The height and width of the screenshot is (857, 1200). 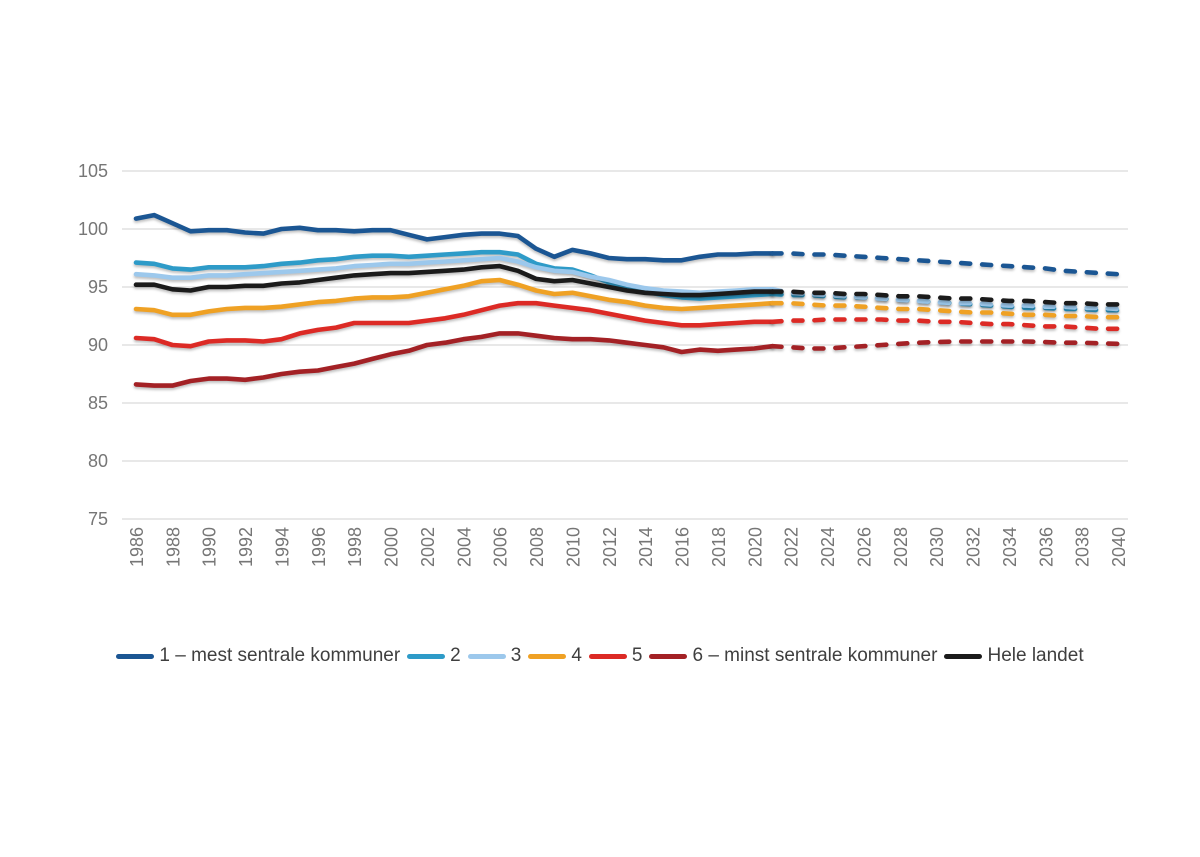 I want to click on x-axis-tick-label: 2030, so click(x=937, y=547).